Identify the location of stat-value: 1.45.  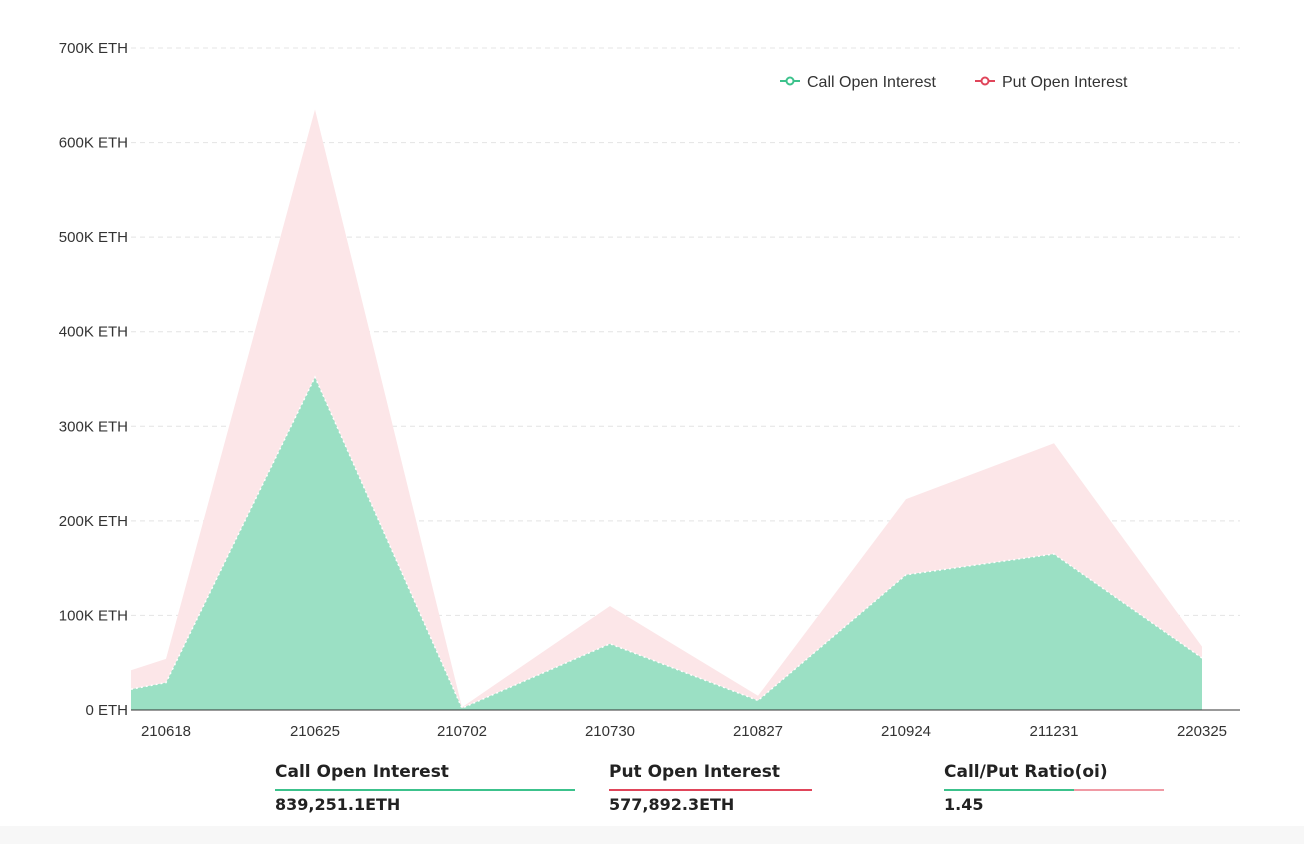
(964, 804).